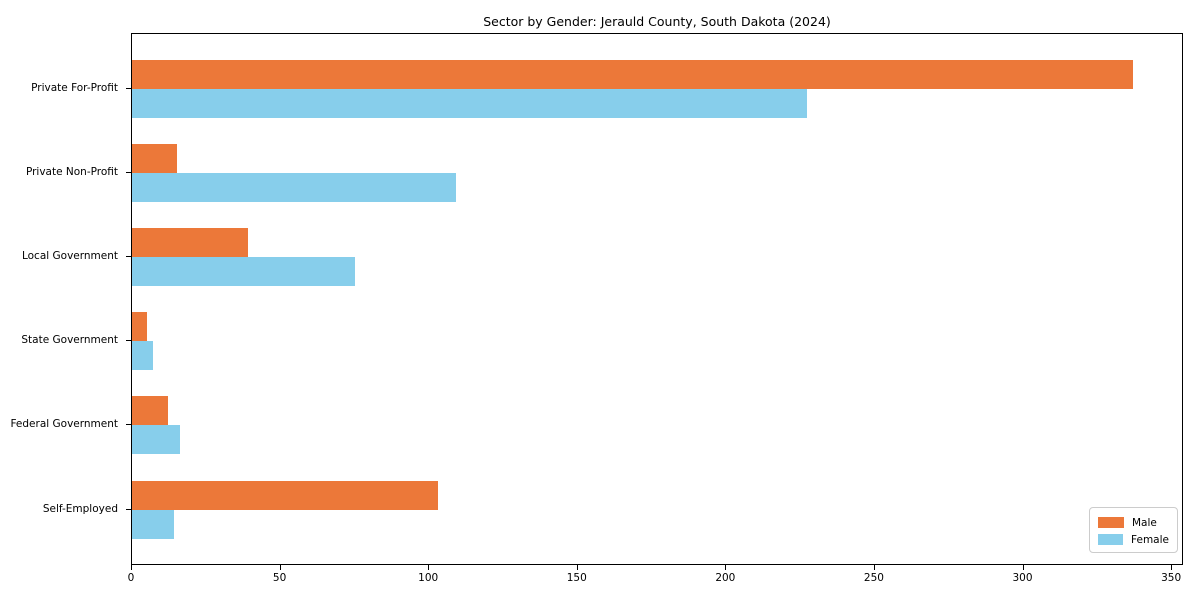 Image resolution: width=1200 pixels, height=600 pixels. Describe the element at coordinates (428, 578) in the screenshot. I see `x-axis-label-2: 100` at that location.